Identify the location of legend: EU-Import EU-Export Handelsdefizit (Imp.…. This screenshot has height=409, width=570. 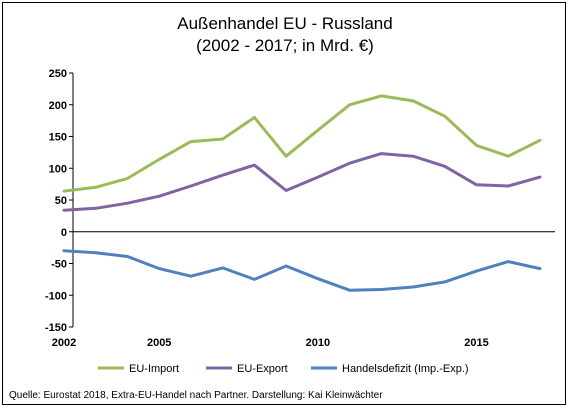
(283, 369).